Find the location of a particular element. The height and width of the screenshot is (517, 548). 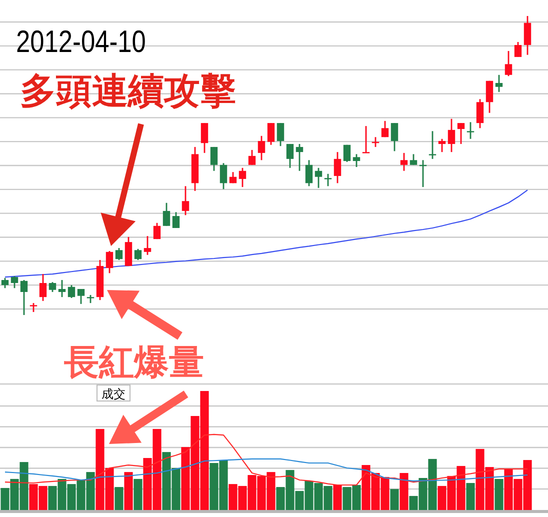

annotation: 多頭連續攻擊 is located at coordinates (128, 90).